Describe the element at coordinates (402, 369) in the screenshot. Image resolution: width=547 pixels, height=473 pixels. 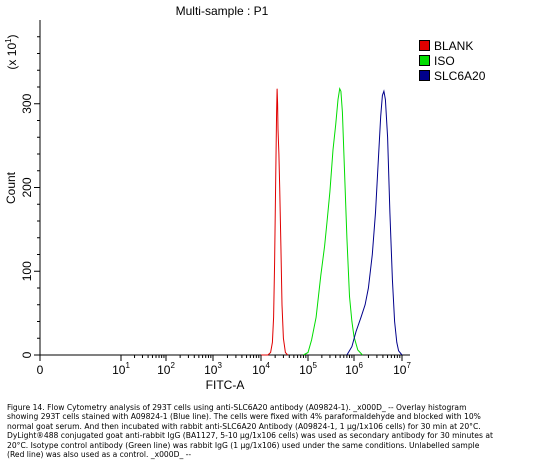
I see `x-tick-label: 10⁷` at that location.